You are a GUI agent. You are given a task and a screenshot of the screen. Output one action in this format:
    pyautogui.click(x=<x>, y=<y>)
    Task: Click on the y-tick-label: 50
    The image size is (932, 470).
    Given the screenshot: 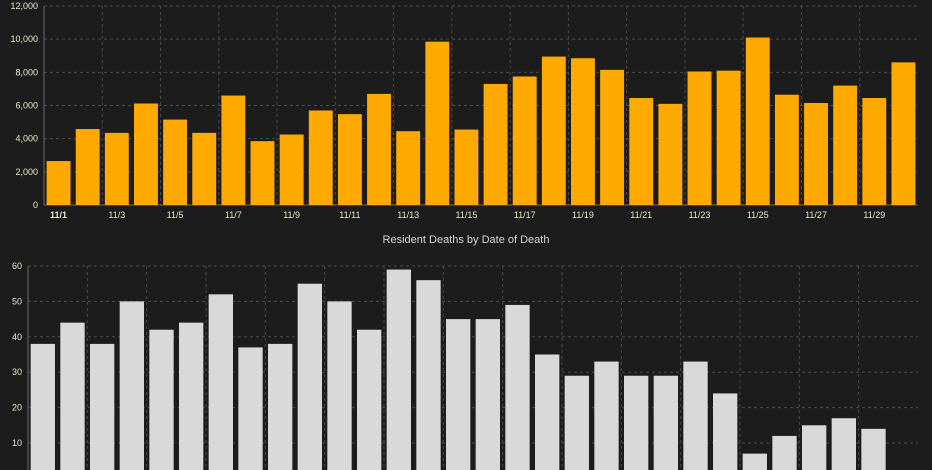 What is the action you would take?
    pyautogui.click(x=17, y=301)
    